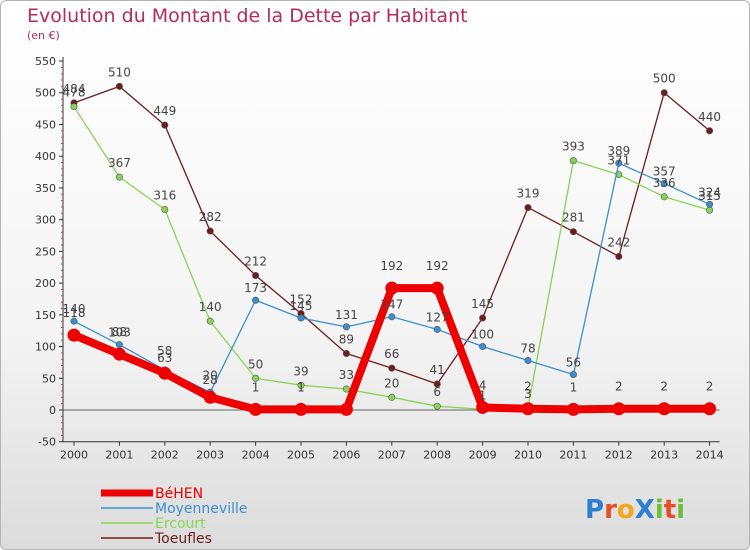 The height and width of the screenshot is (550, 750). Describe the element at coordinates (573, 218) in the screenshot. I see `series-4-data-label: 281` at that location.